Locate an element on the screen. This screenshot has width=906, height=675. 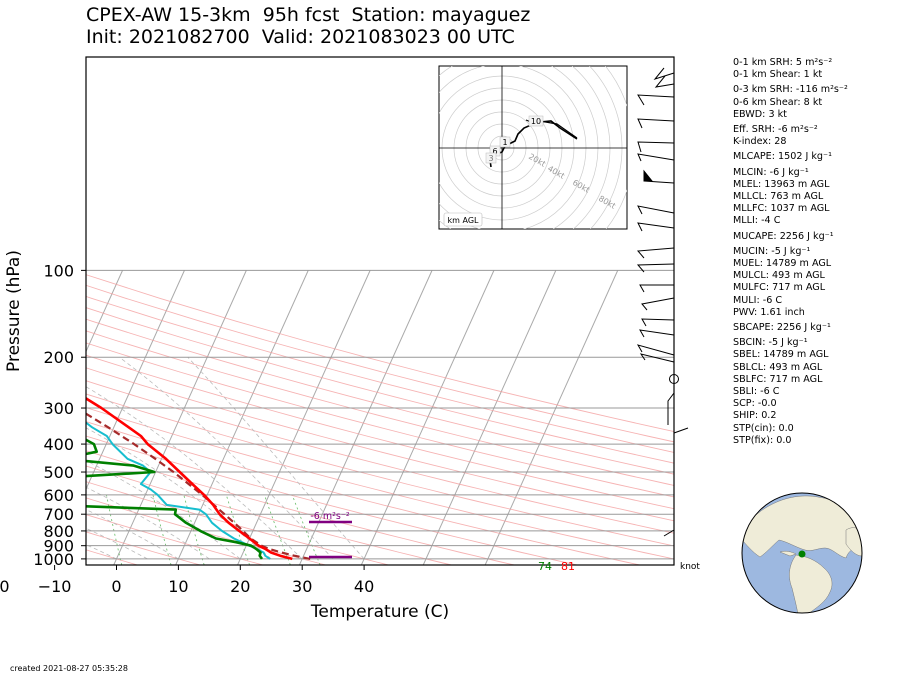
globe-outline is located at coordinates (802, 553).